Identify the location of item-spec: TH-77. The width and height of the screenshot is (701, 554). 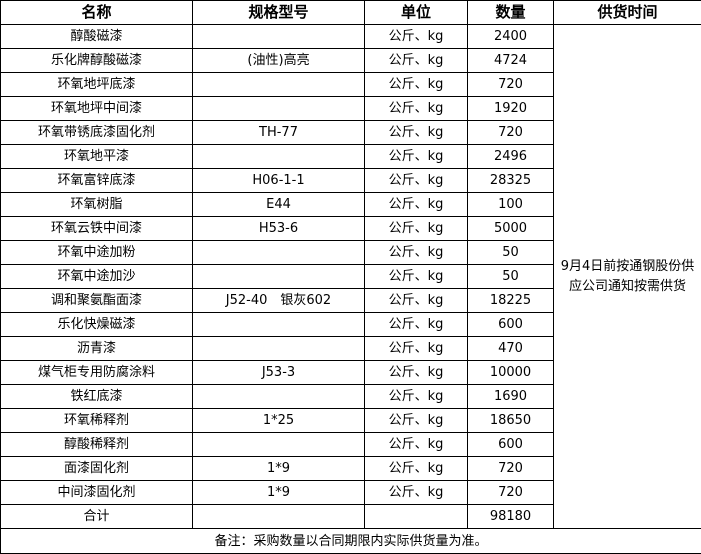
(279, 133).